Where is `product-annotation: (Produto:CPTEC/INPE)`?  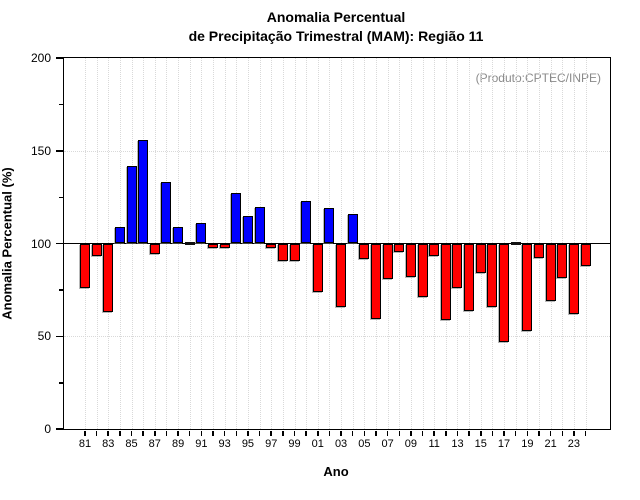 product-annotation: (Produto:CPTEC/INPE) is located at coordinates (538, 78).